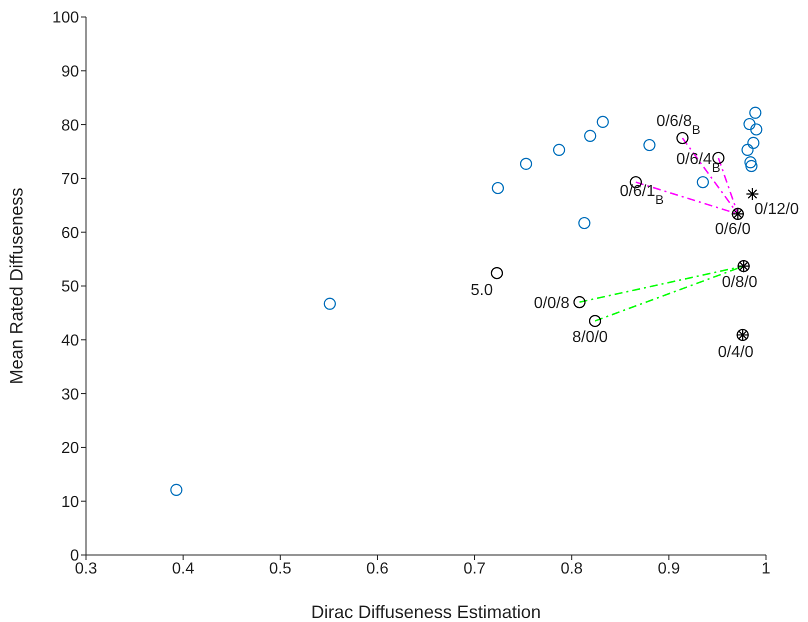  What do you see at coordinates (70, 287) in the screenshot?
I see `y-tick-label: 50` at bounding box center [70, 287].